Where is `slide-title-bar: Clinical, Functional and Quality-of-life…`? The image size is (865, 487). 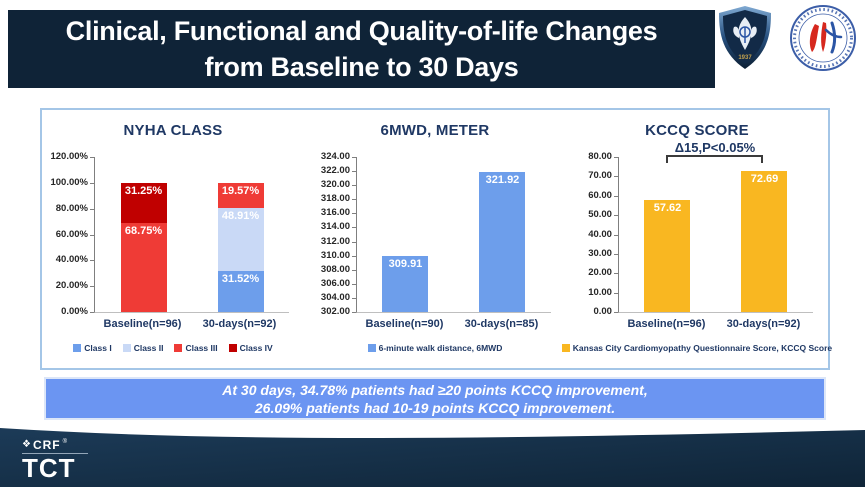
slide-title-bar: Clinical, Functional and Quality-of-life… is located at coordinates (361, 49).